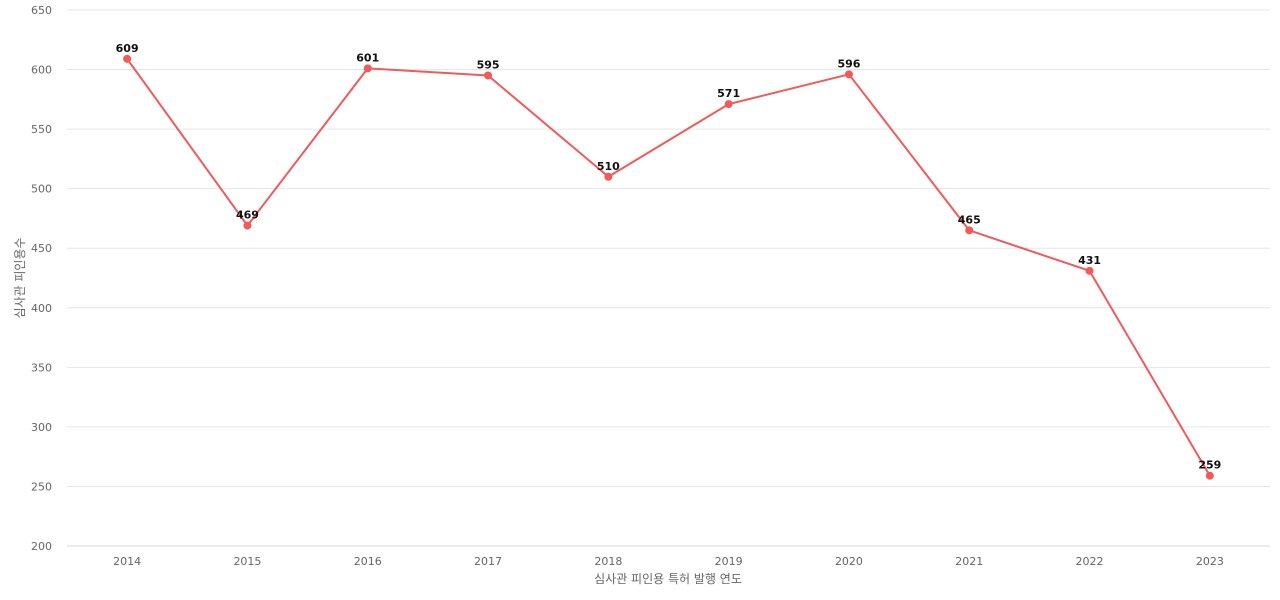  Describe the element at coordinates (41, 129) in the screenshot. I see `y-tick-label: 550` at that location.